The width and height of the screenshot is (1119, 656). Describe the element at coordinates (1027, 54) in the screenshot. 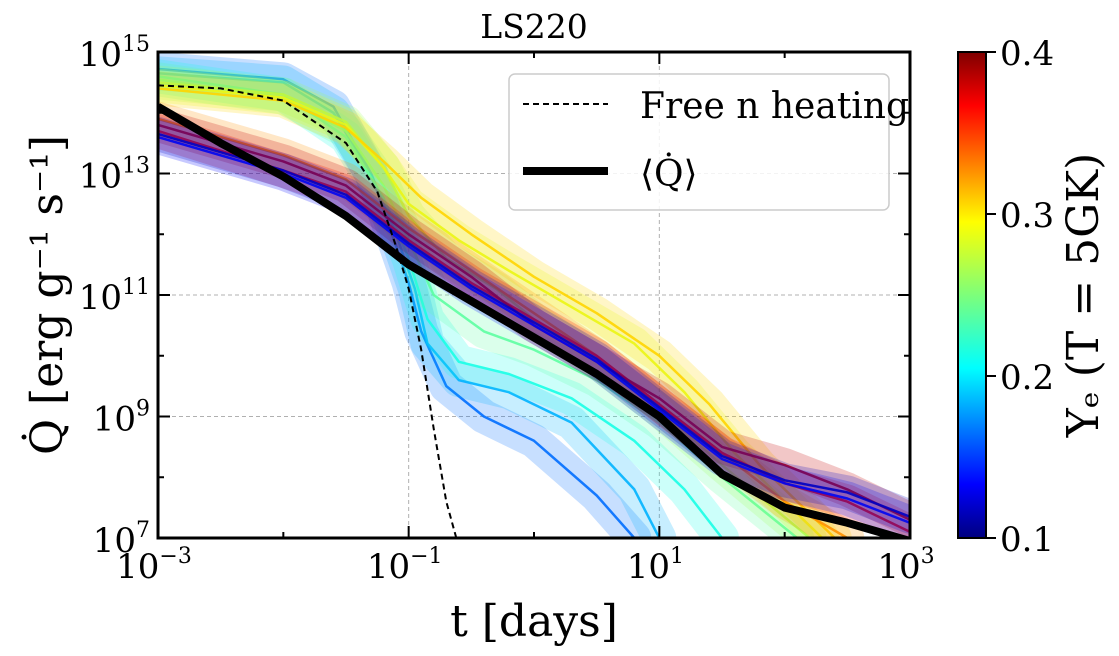

I see `colorbar-tick-label: 0.4` at that location.